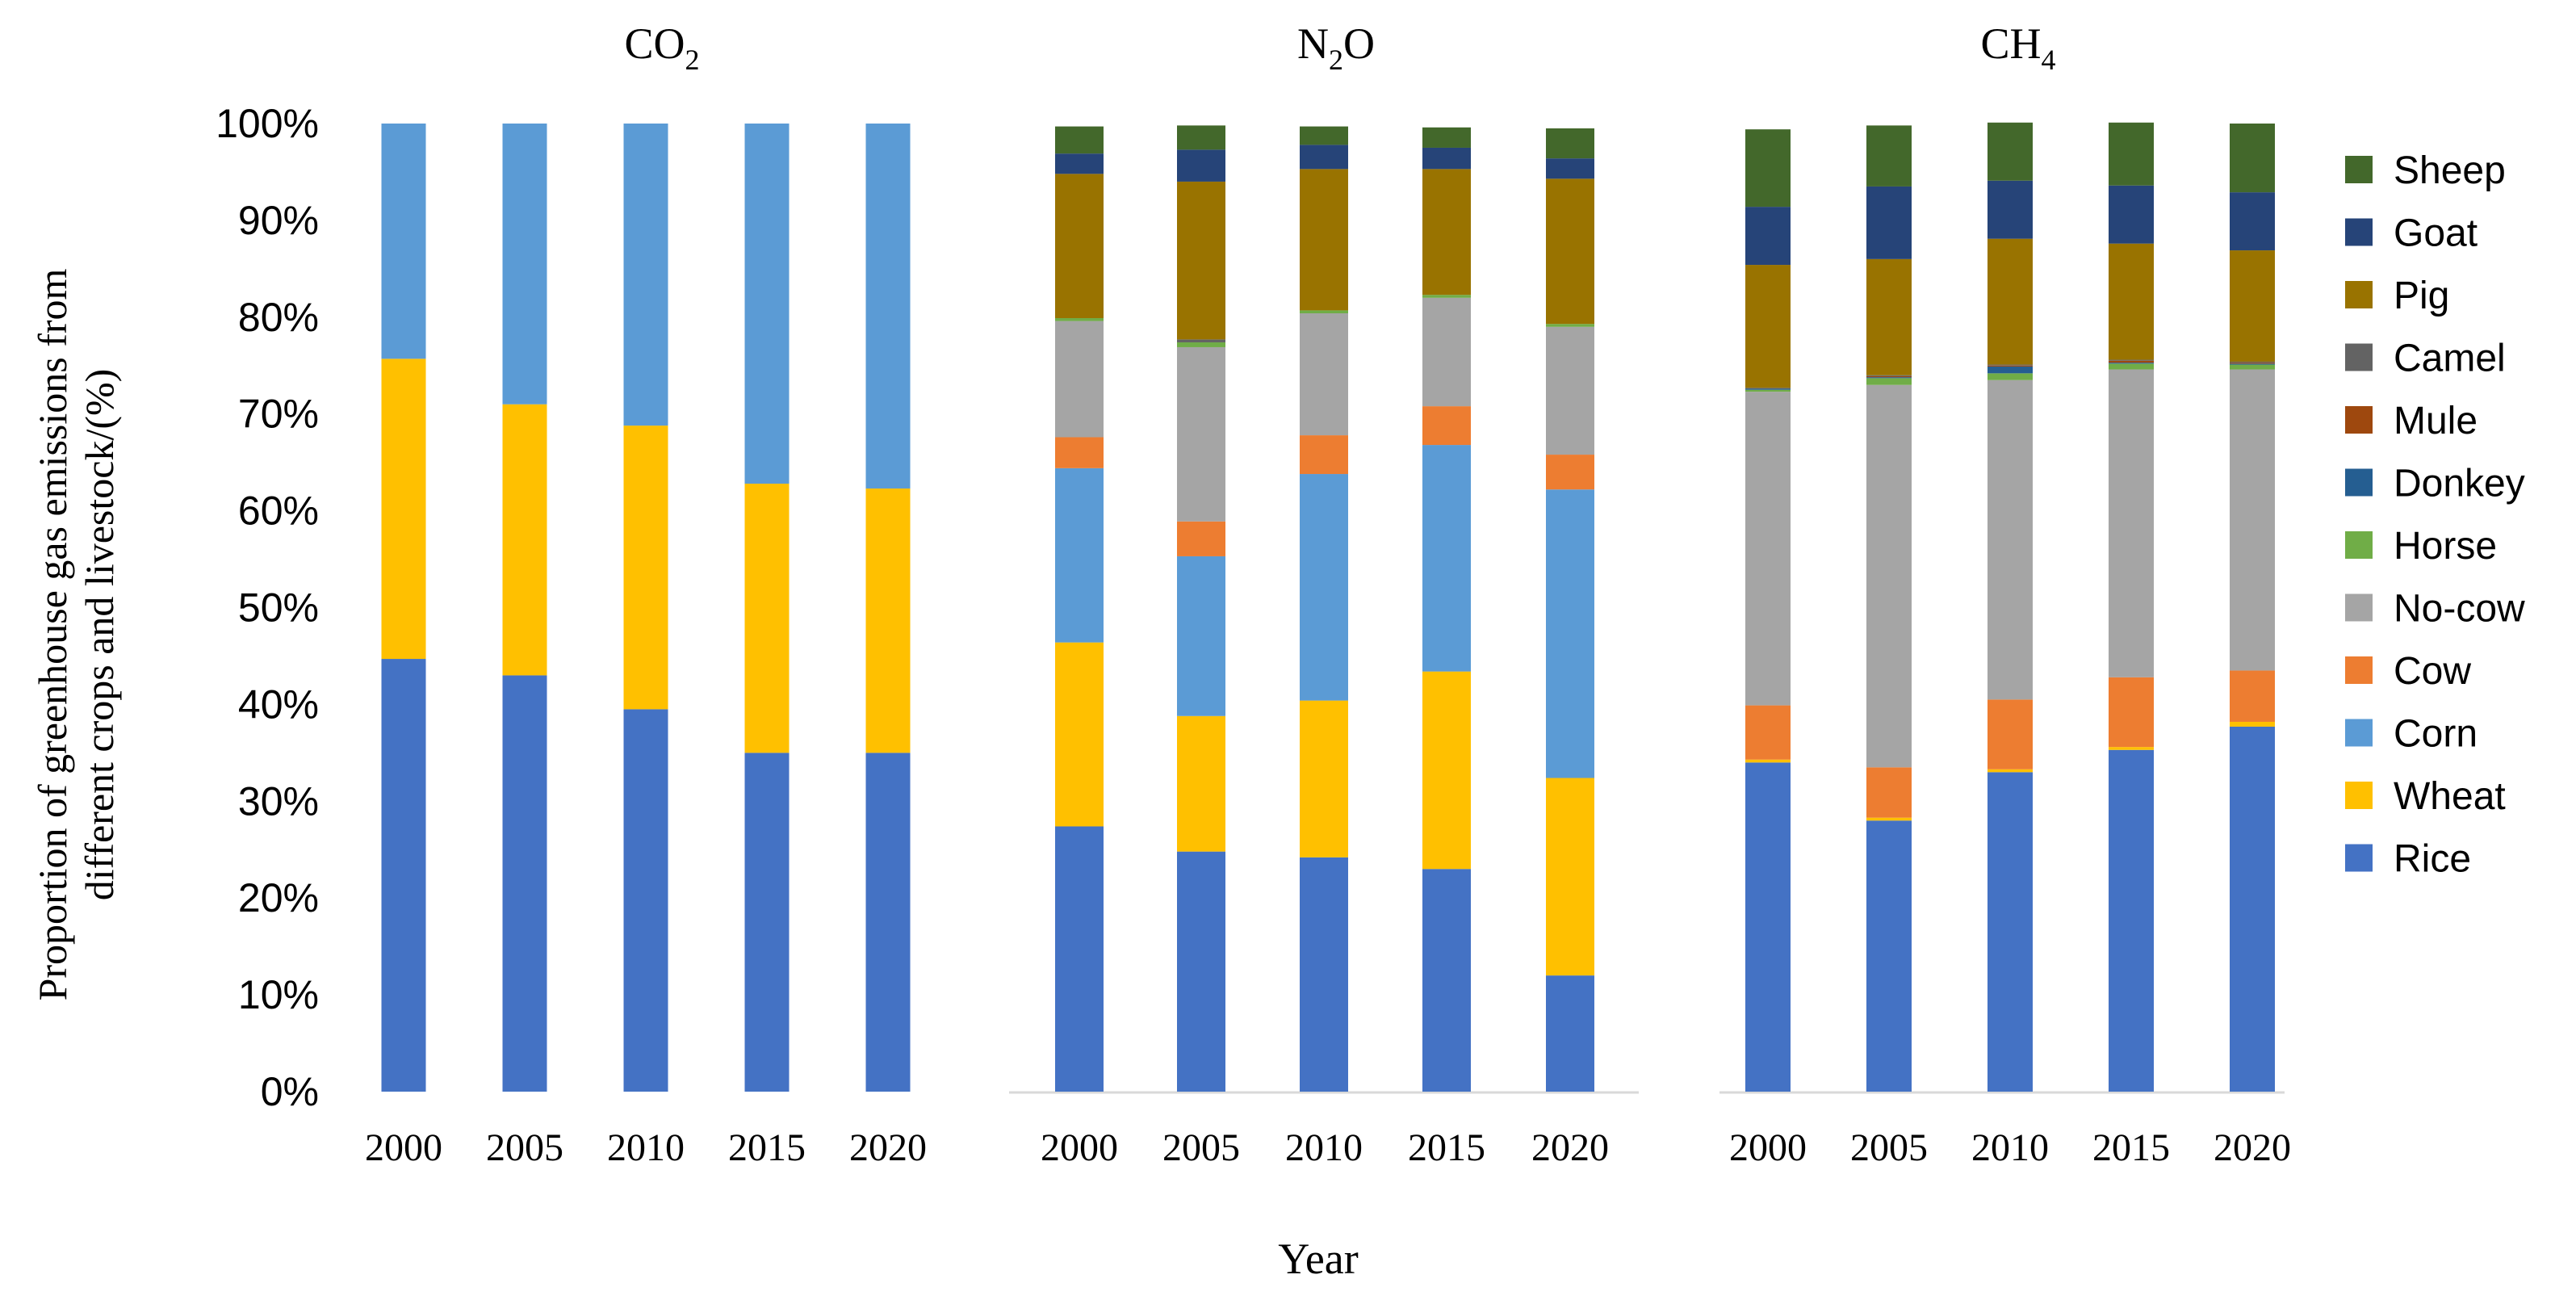  What do you see at coordinates (1079, 555) in the screenshot?
I see `bar-segment-corn-2000` at bounding box center [1079, 555].